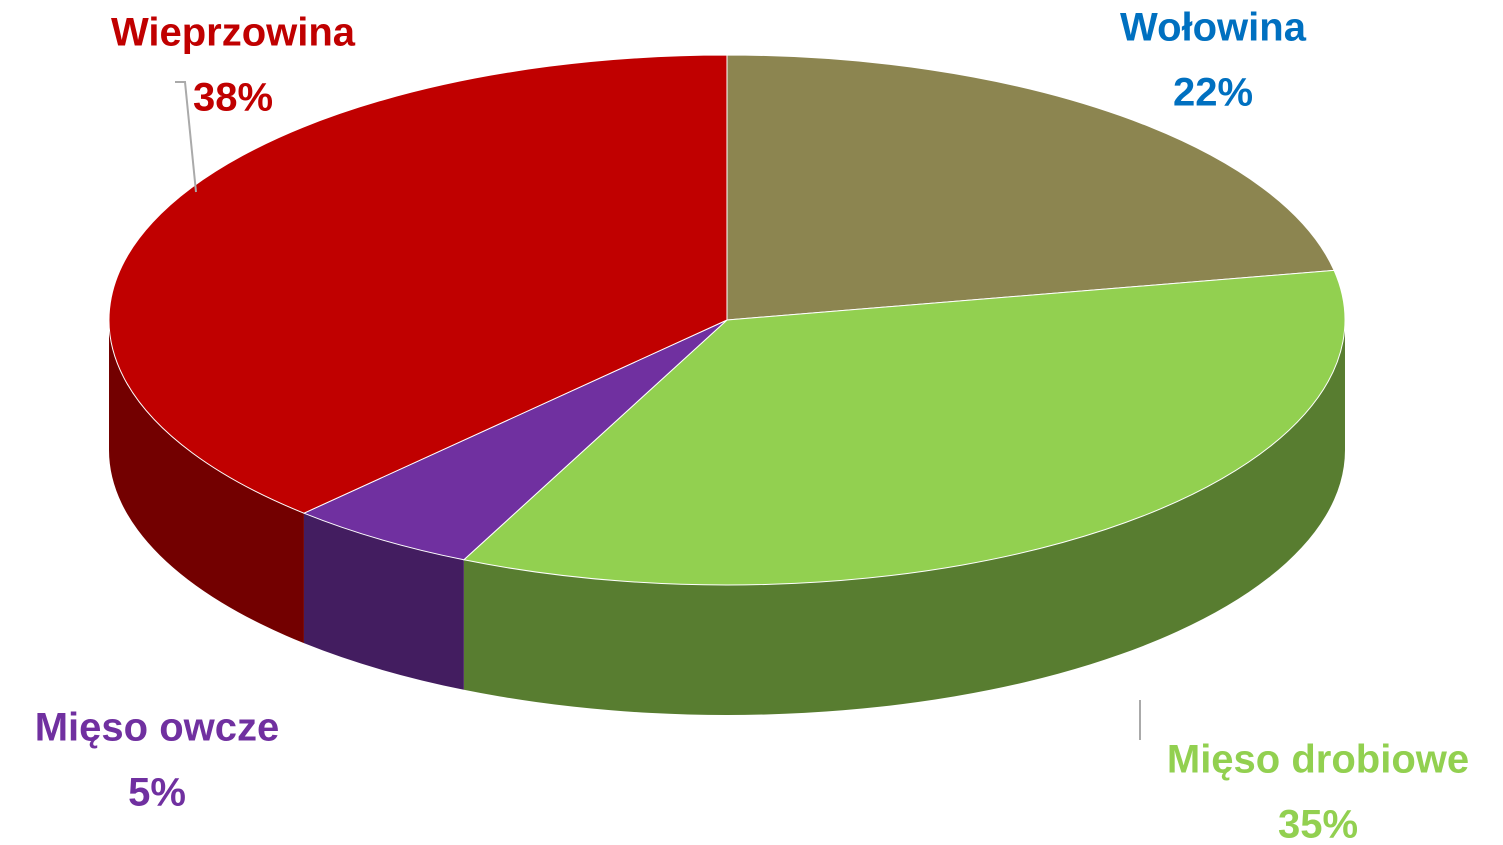 The height and width of the screenshot is (845, 1503). What do you see at coordinates (233, 33) in the screenshot?
I see `category-label: Wieprzowina` at bounding box center [233, 33].